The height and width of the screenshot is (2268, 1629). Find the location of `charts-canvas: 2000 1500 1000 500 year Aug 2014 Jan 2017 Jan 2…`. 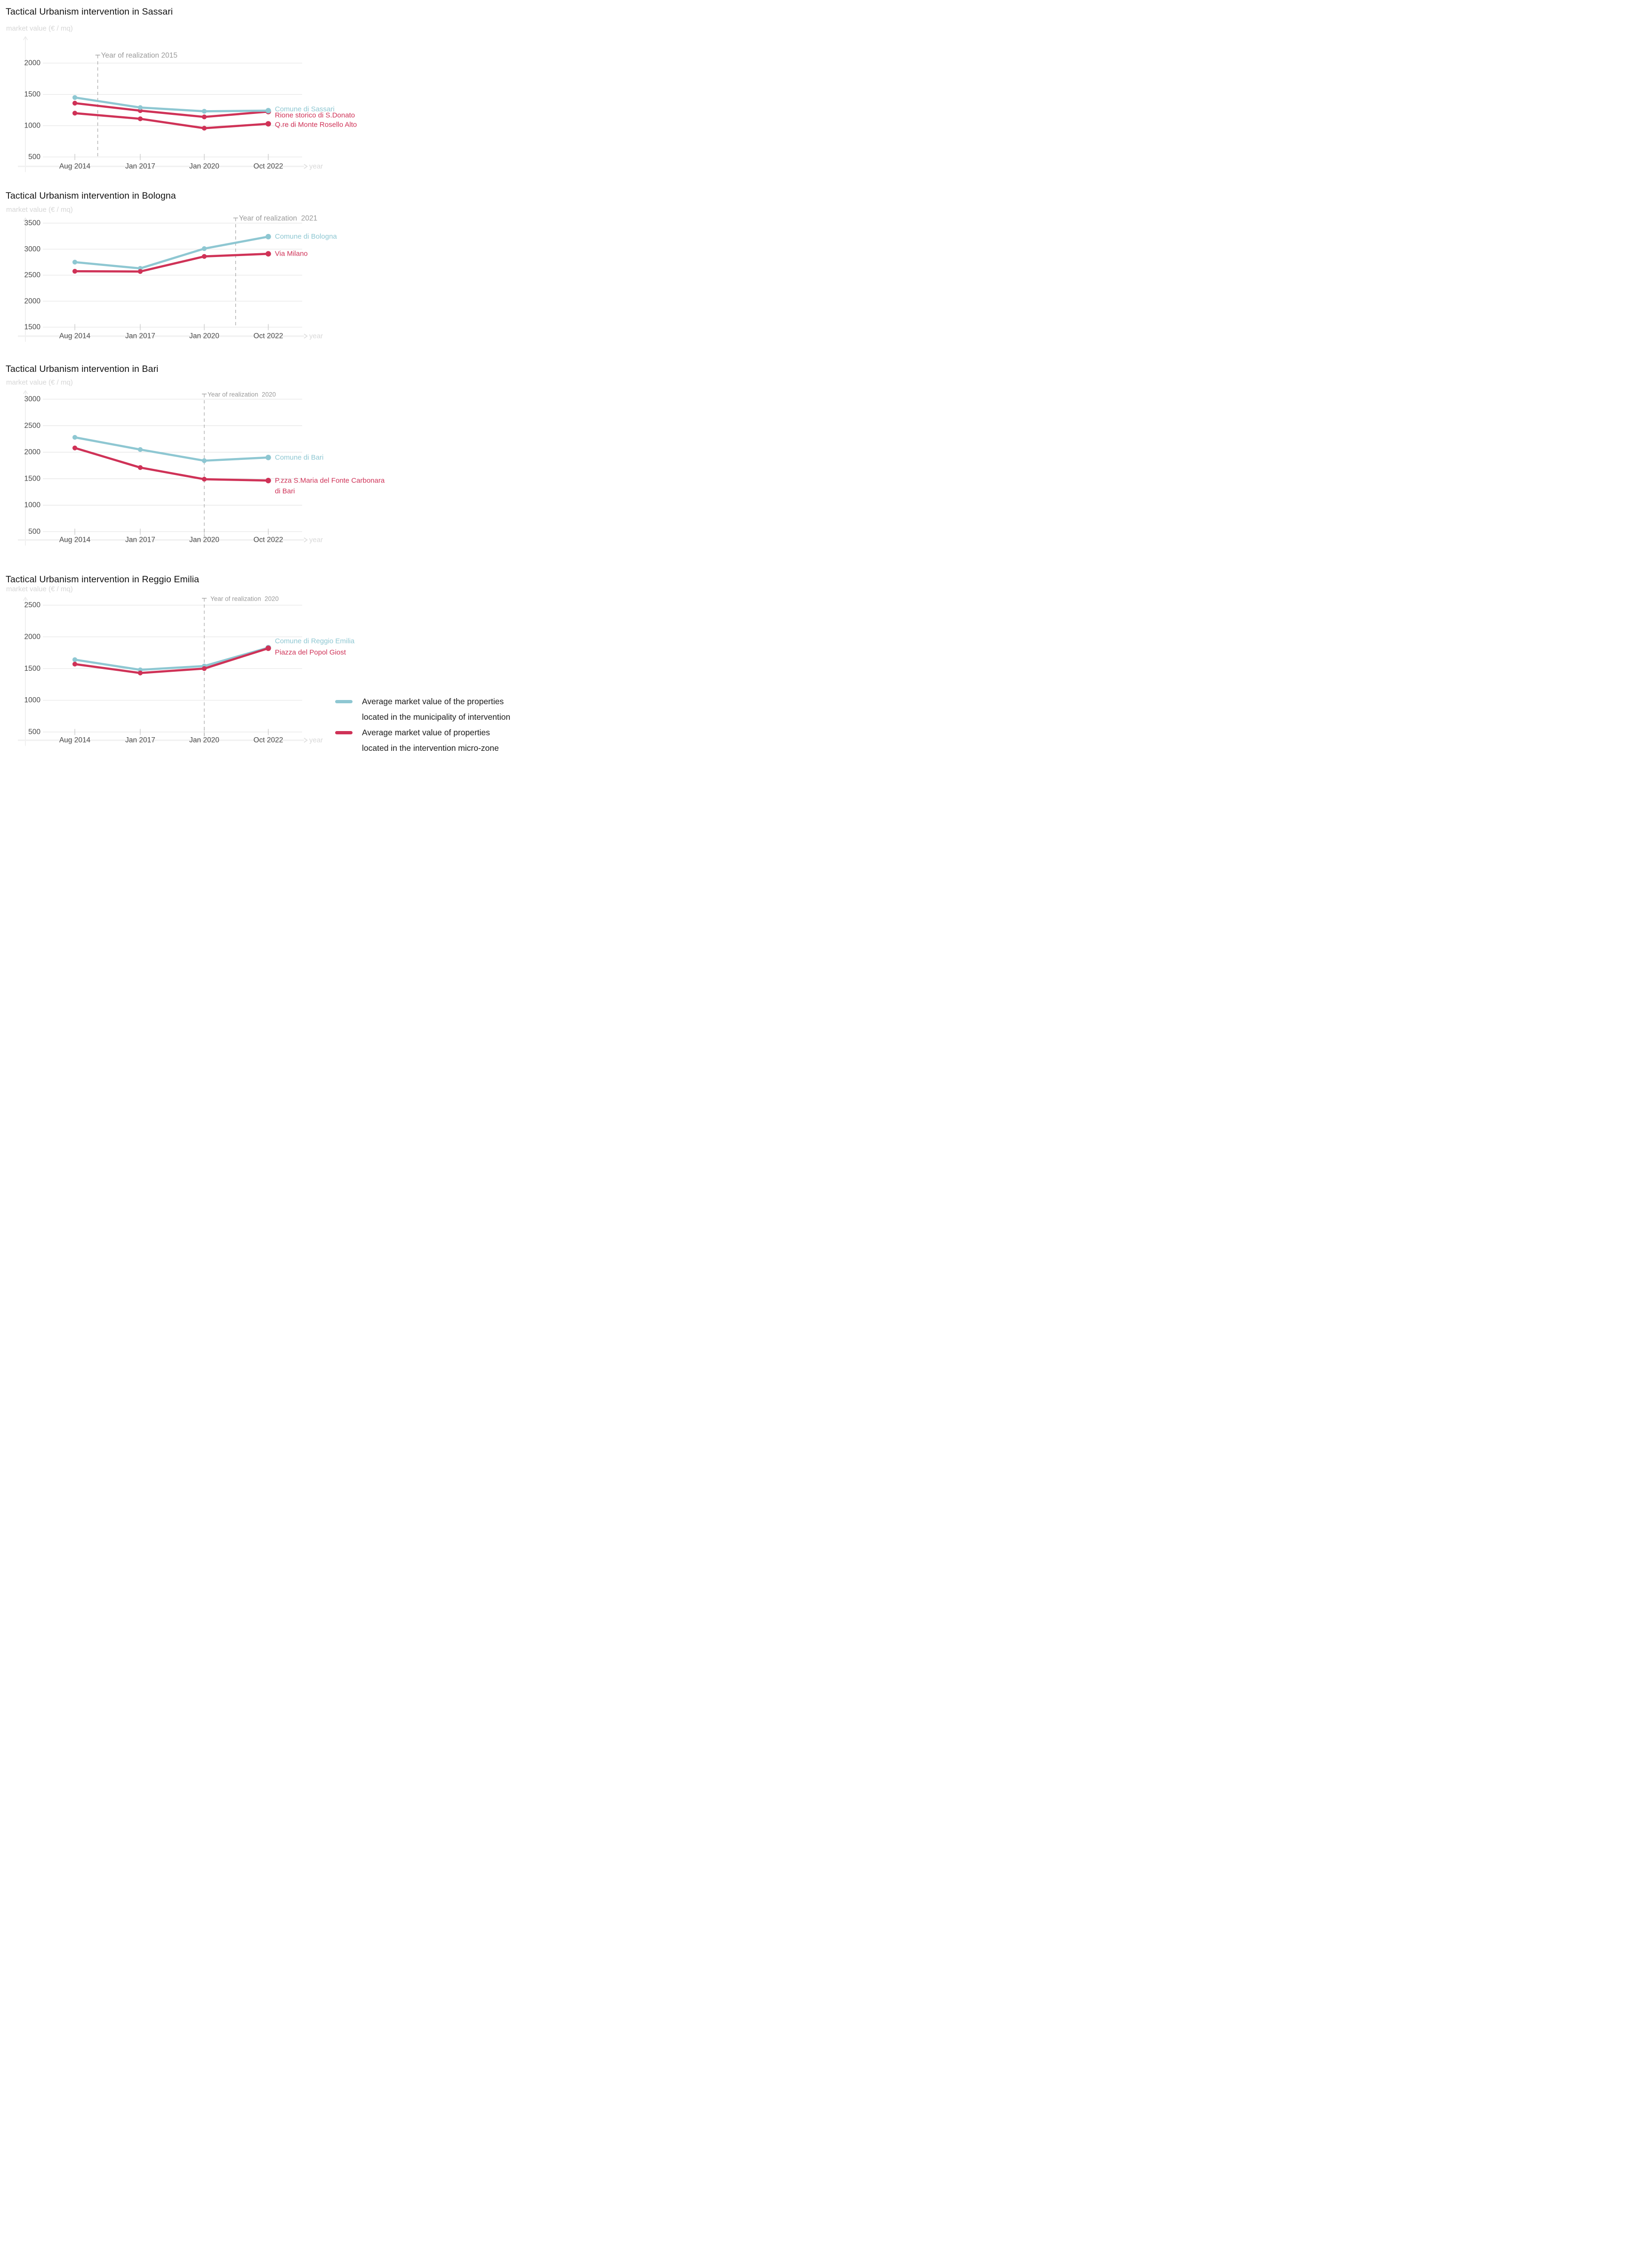

charts-canvas: 2000 1500 1000 500 year Aug 2014 Jan 2017 Jan 2… is located at coordinates (201, 391).